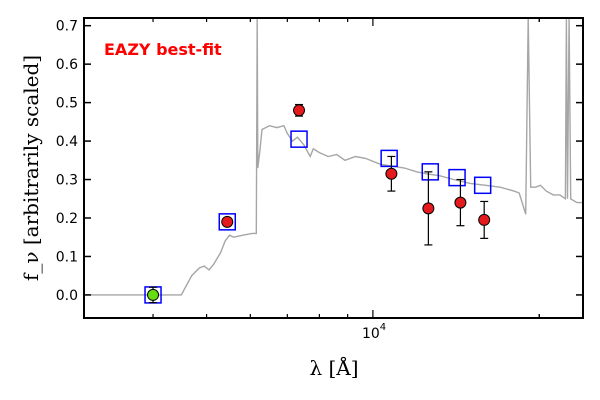 Image resolution: width=600 pixels, height=400 pixels. Describe the element at coordinates (31, 168) in the screenshot. I see `y-axis-label: f_ν [arbitrarily scaled]` at that location.